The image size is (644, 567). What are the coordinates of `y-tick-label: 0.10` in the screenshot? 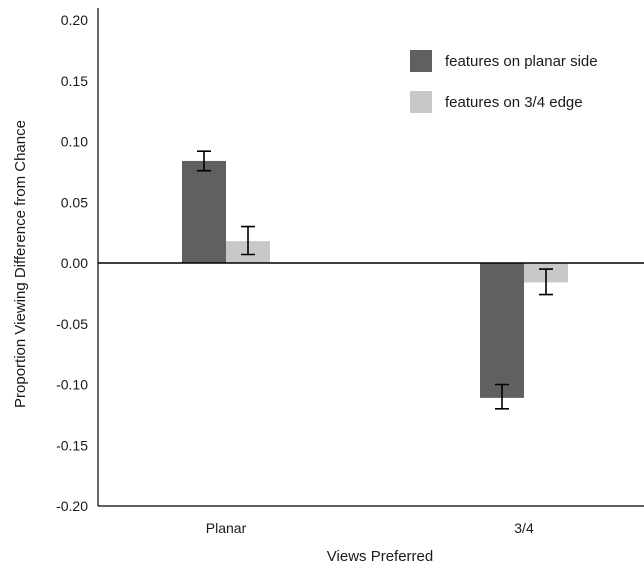 It's located at (74, 142).